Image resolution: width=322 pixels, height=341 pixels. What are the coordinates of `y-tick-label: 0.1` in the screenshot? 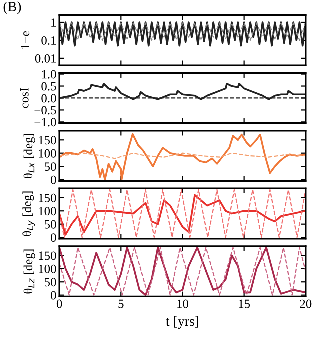 It's located at (49, 40).